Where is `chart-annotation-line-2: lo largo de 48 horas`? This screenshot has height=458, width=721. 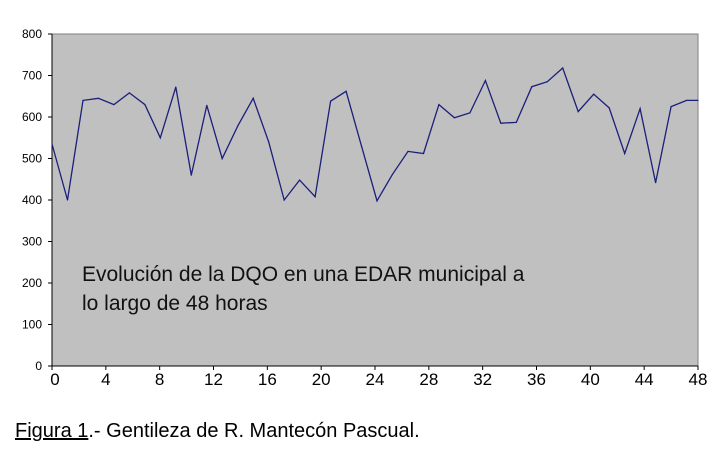 chart-annotation-line-2: lo largo de 48 horas is located at coordinates (175, 303).